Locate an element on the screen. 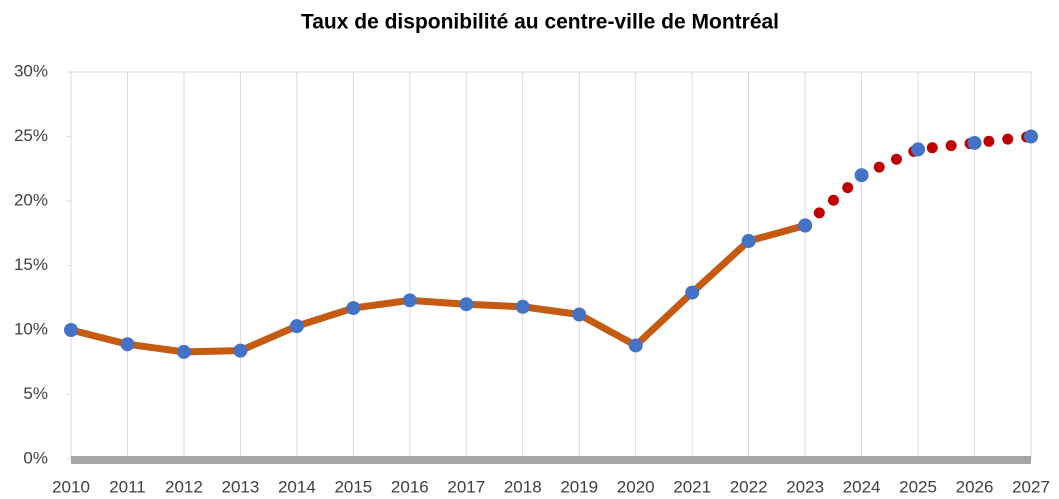  x-tick-label: 2018 is located at coordinates (523, 486).